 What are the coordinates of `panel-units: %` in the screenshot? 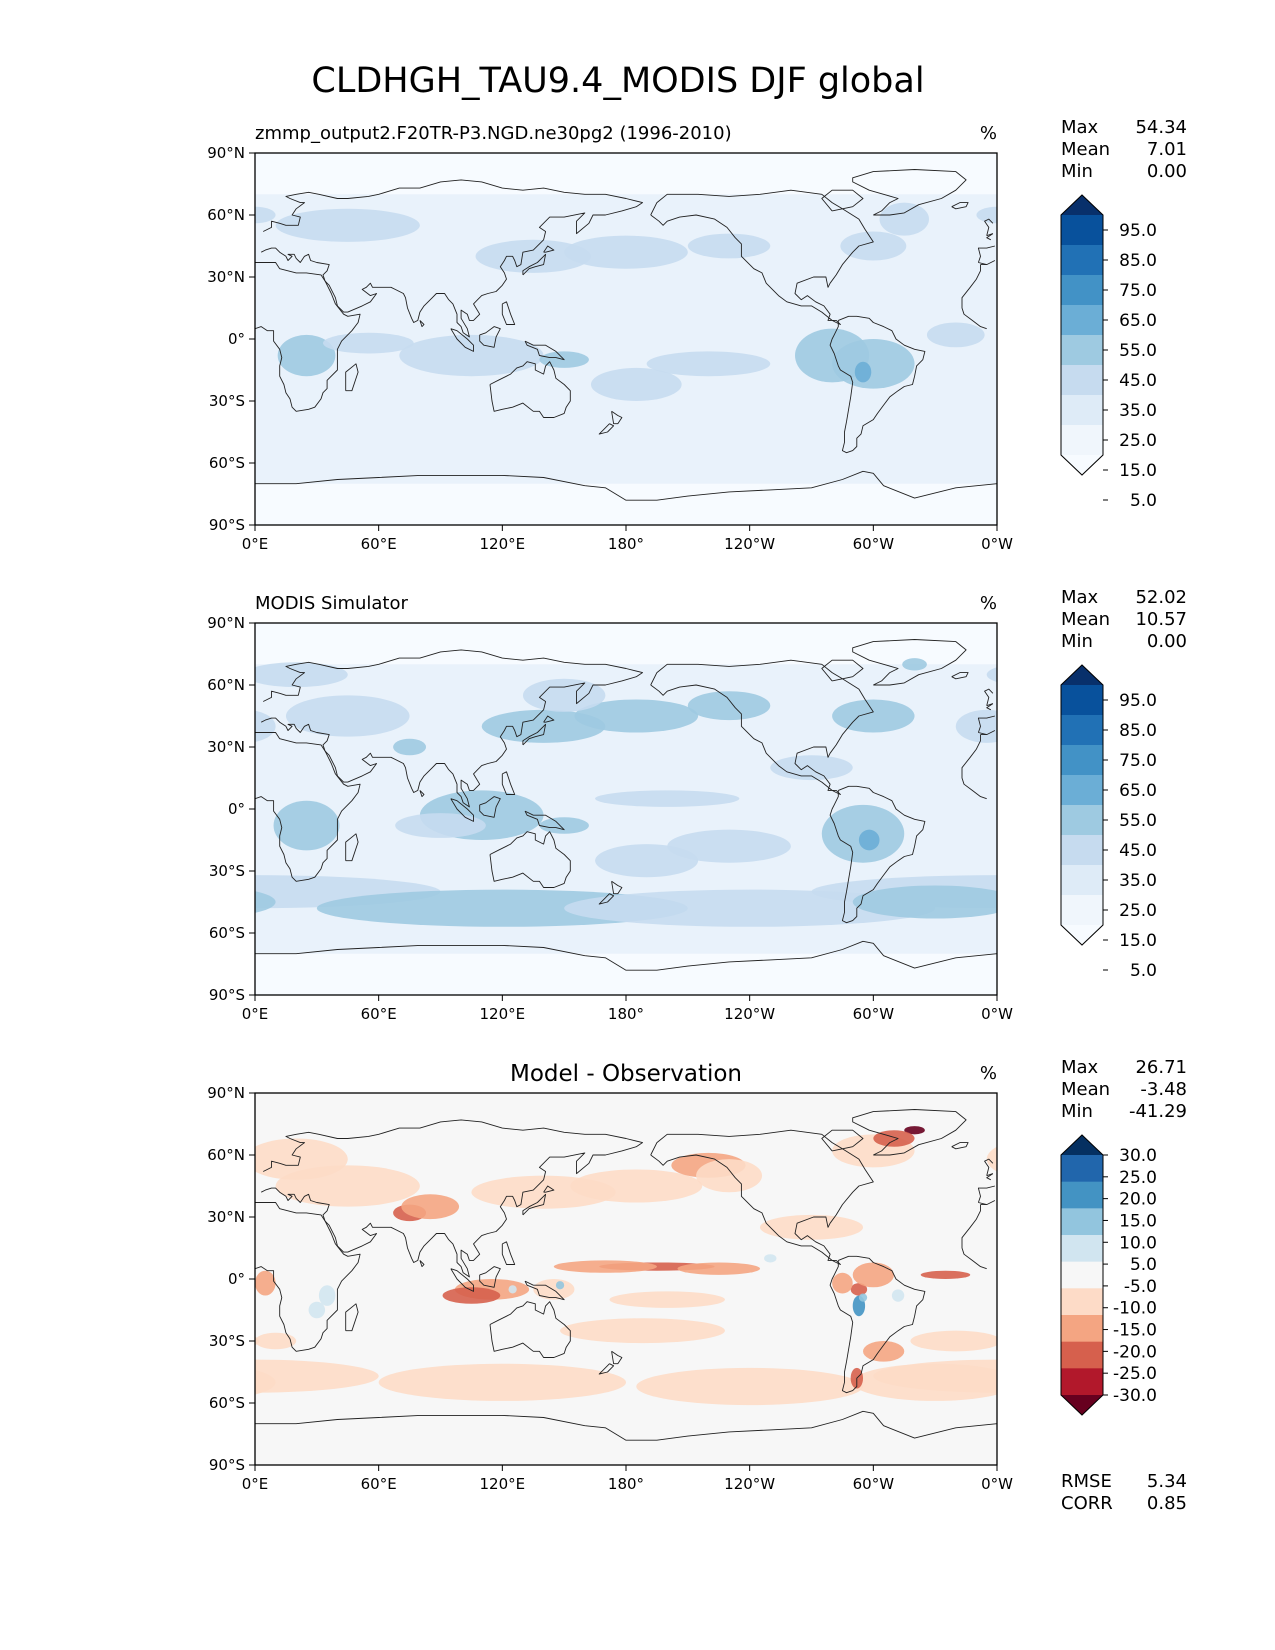 It's located at (988, 133).